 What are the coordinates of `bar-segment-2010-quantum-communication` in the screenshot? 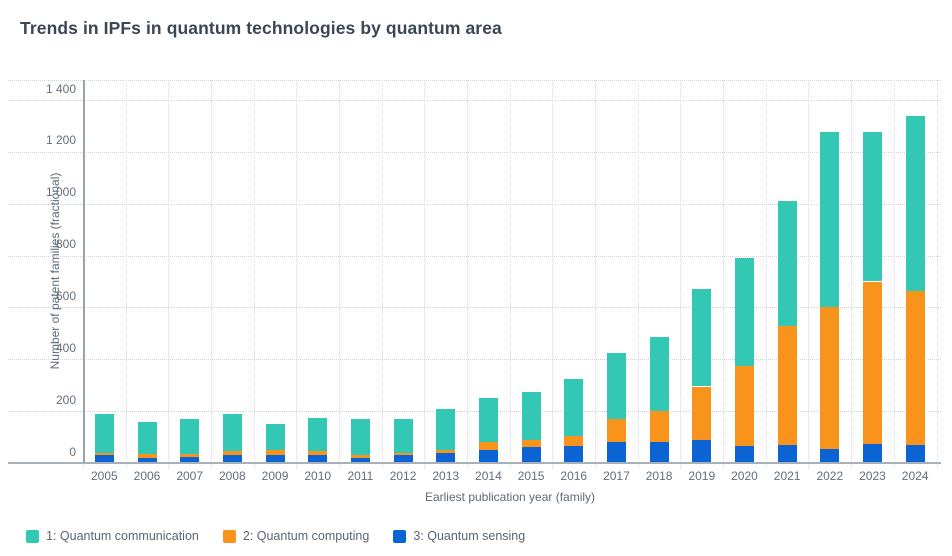 It's located at (318, 434).